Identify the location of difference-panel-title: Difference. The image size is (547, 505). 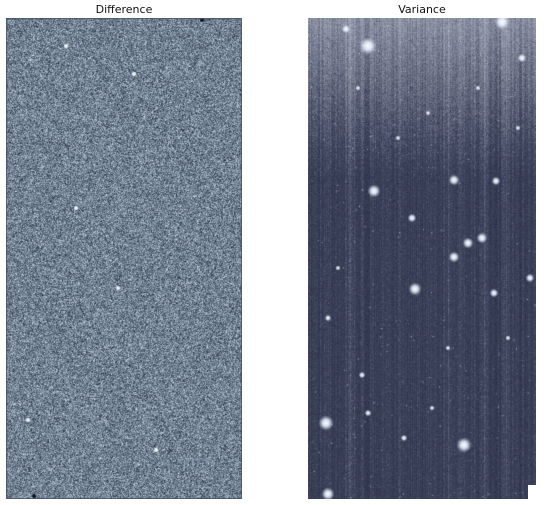
(124, 10).